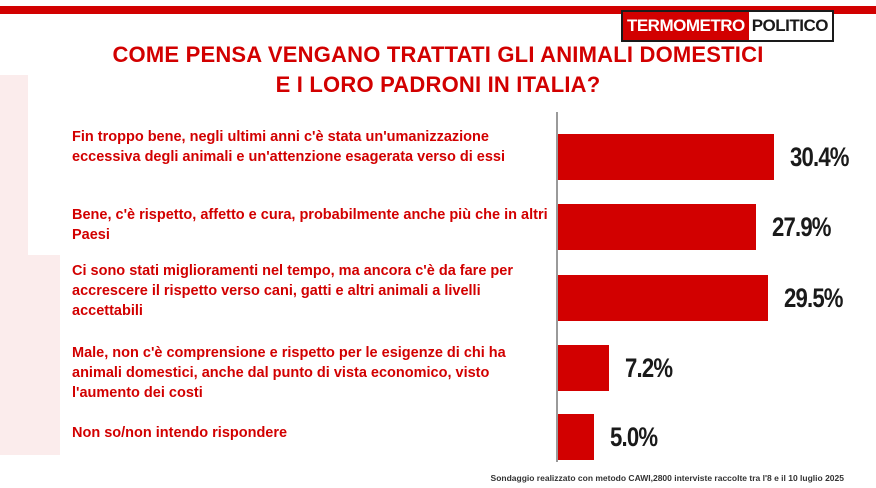 This screenshot has width=876, height=488. I want to click on bar-value-label: 30.4%, so click(819, 157).